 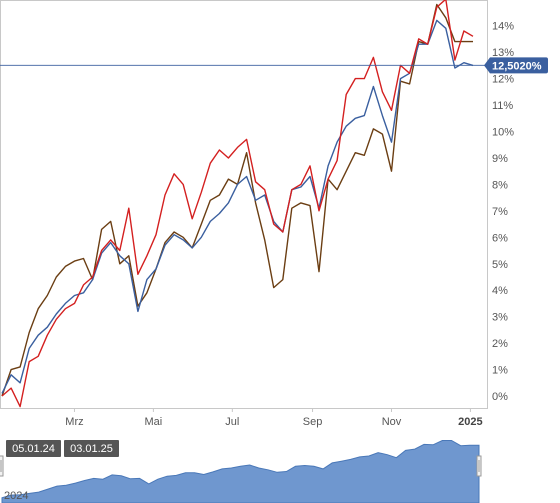 I want to click on y-axis: 0% 1% 2% 3% 4% 5% 6% 7% 8% 9% 10% 11% 12% 13% 14%, so click(x=503, y=212).